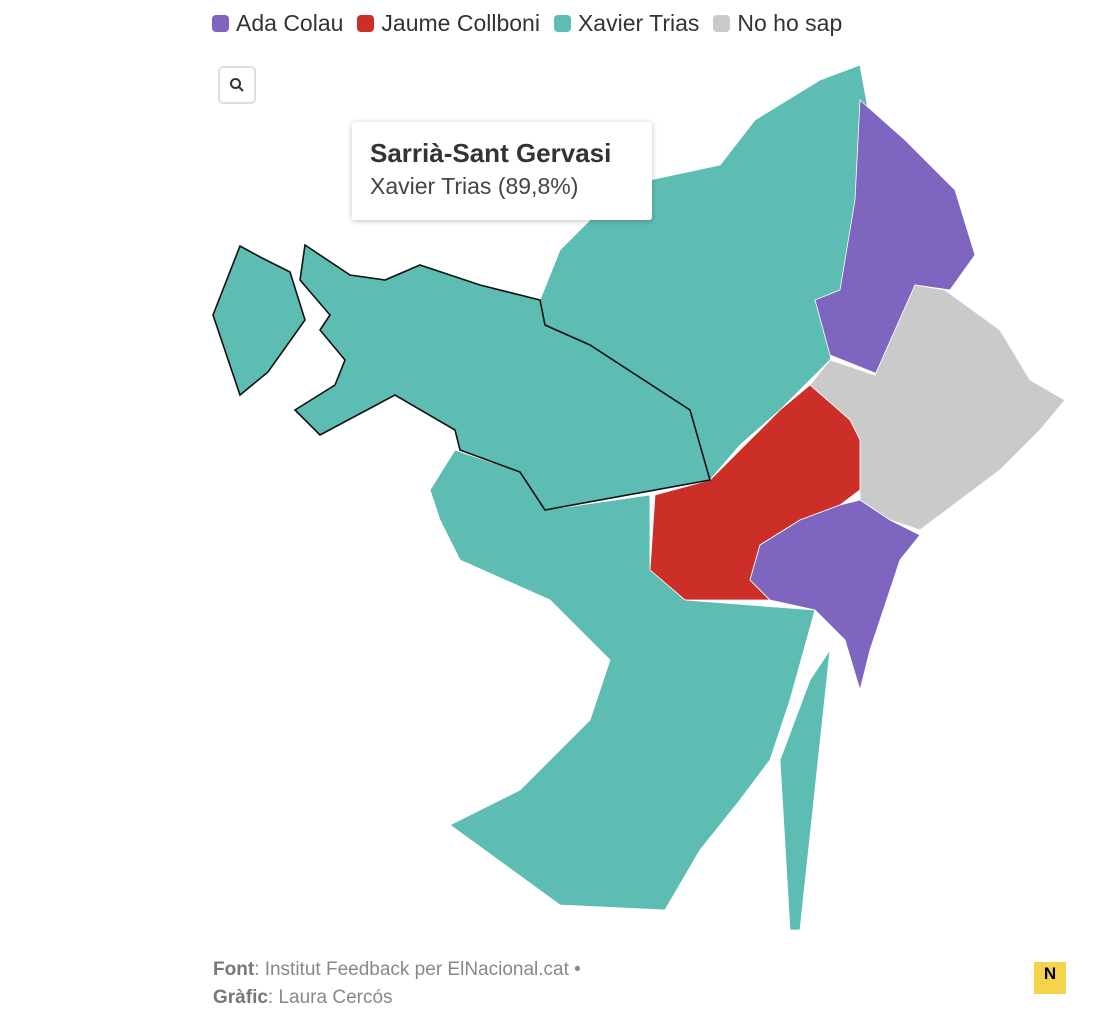 This screenshot has width=1108, height=1024. What do you see at coordinates (460, 23) in the screenshot?
I see `legend-label: Jaume Collboni` at bounding box center [460, 23].